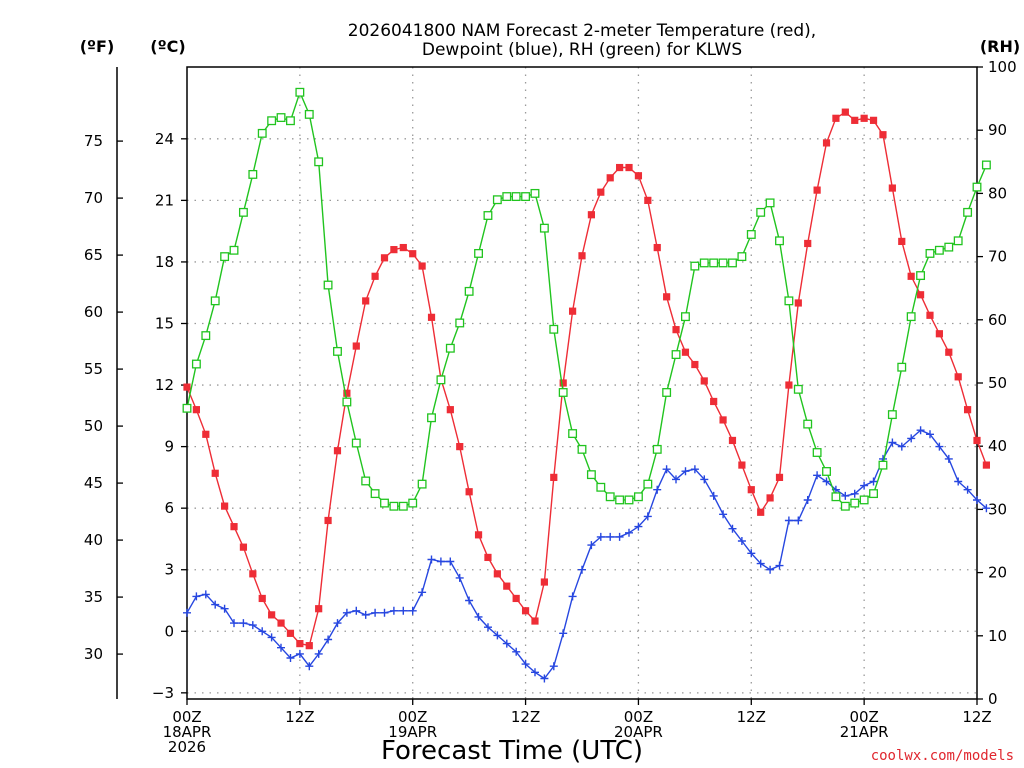  What do you see at coordinates (942, 756) in the screenshot?
I see `credit-text: coolwx.com/models` at bounding box center [942, 756].